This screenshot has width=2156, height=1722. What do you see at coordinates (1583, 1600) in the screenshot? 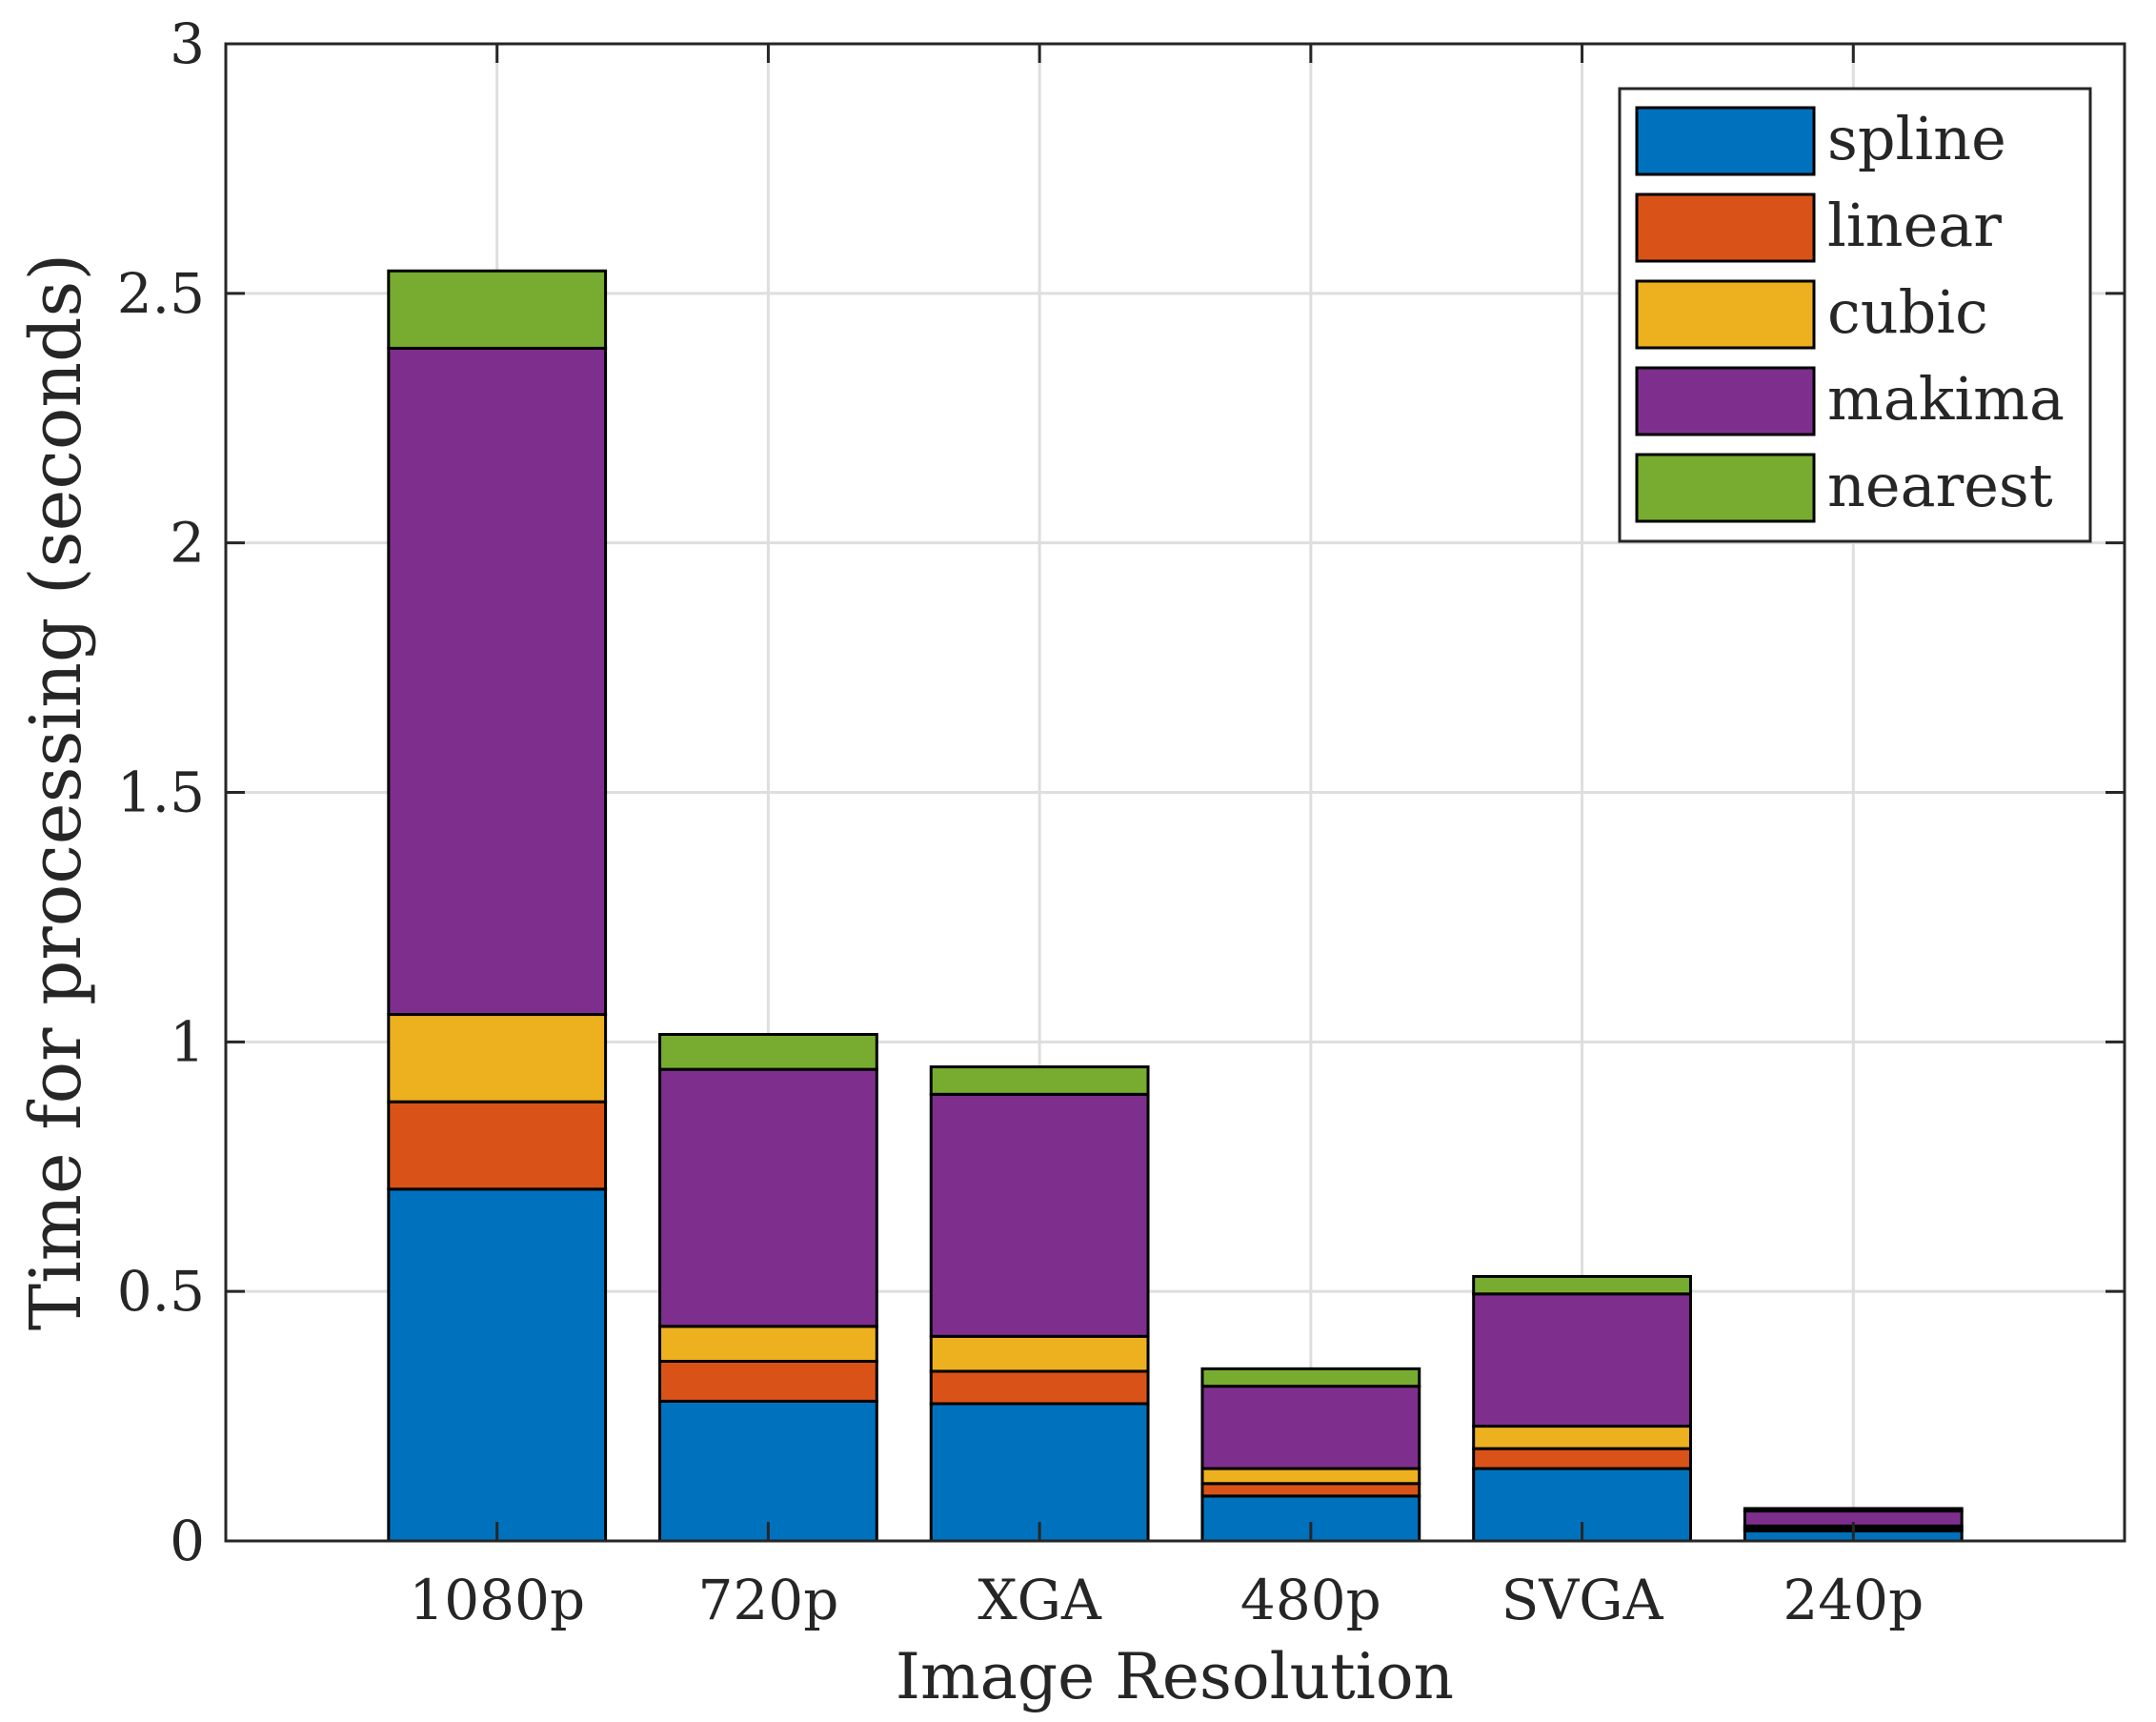
I see `x-tick-label: SVGA` at bounding box center [1583, 1600].